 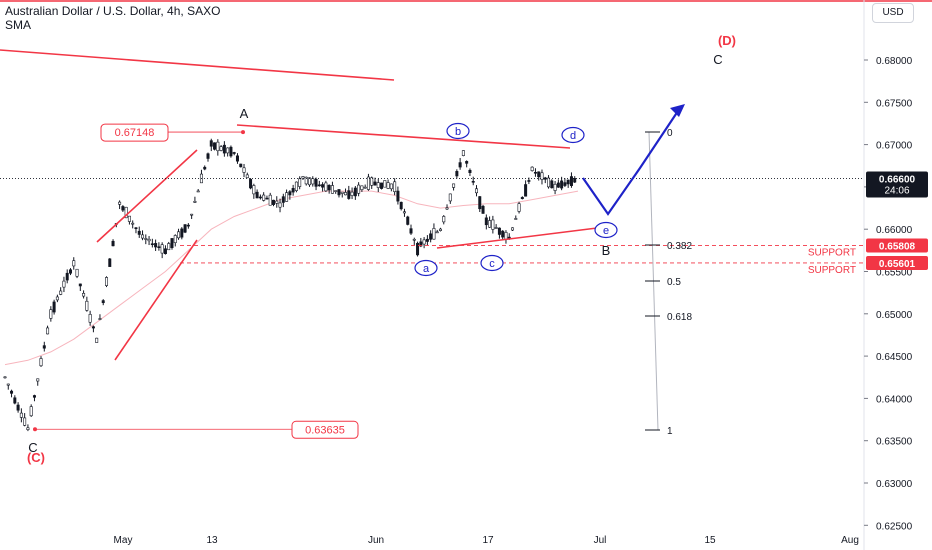 I want to click on support-price-tag-text: 0.65808, so click(x=897, y=246).